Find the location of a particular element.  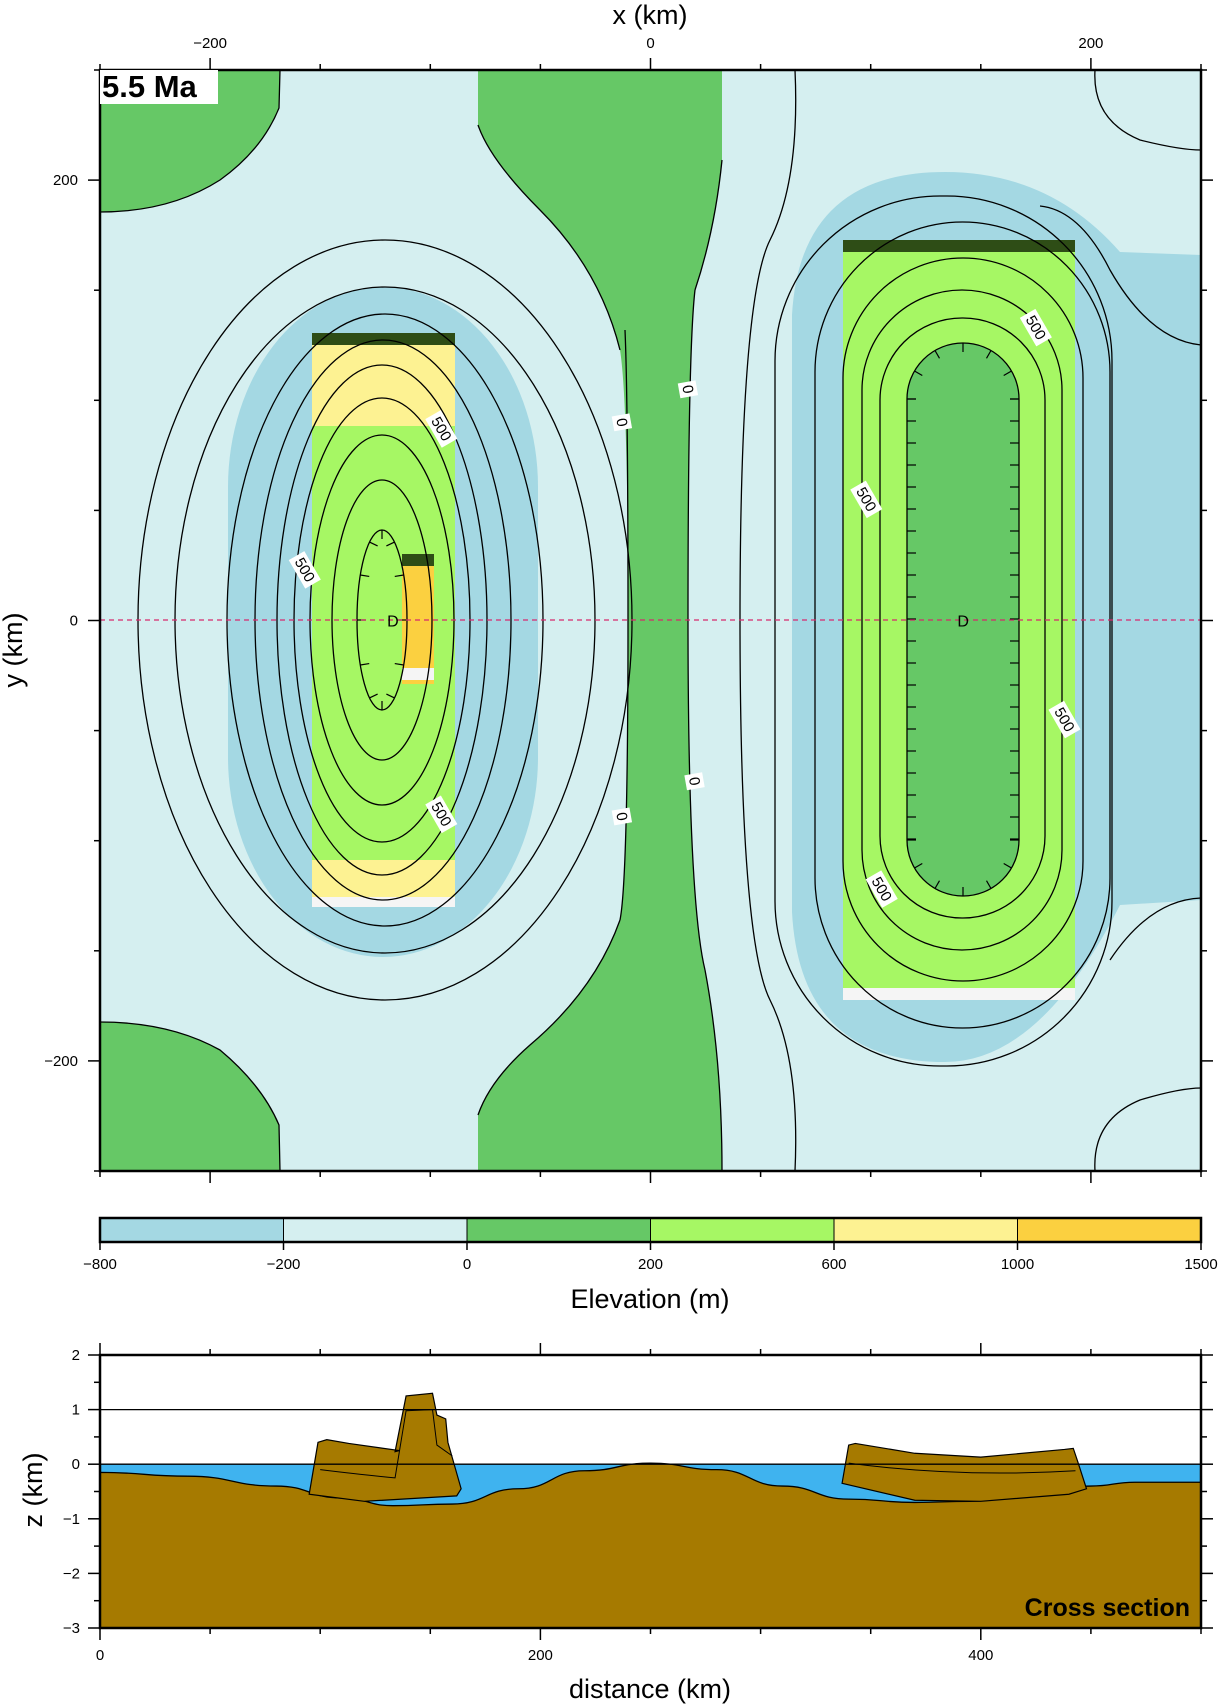

colorbar-tick-label: 1500 is located at coordinates (1200, 1264).